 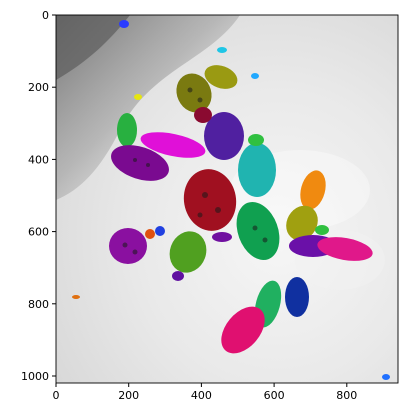 What do you see at coordinates (257, 170) in the screenshot?
I see `insect-teal` at bounding box center [257, 170].